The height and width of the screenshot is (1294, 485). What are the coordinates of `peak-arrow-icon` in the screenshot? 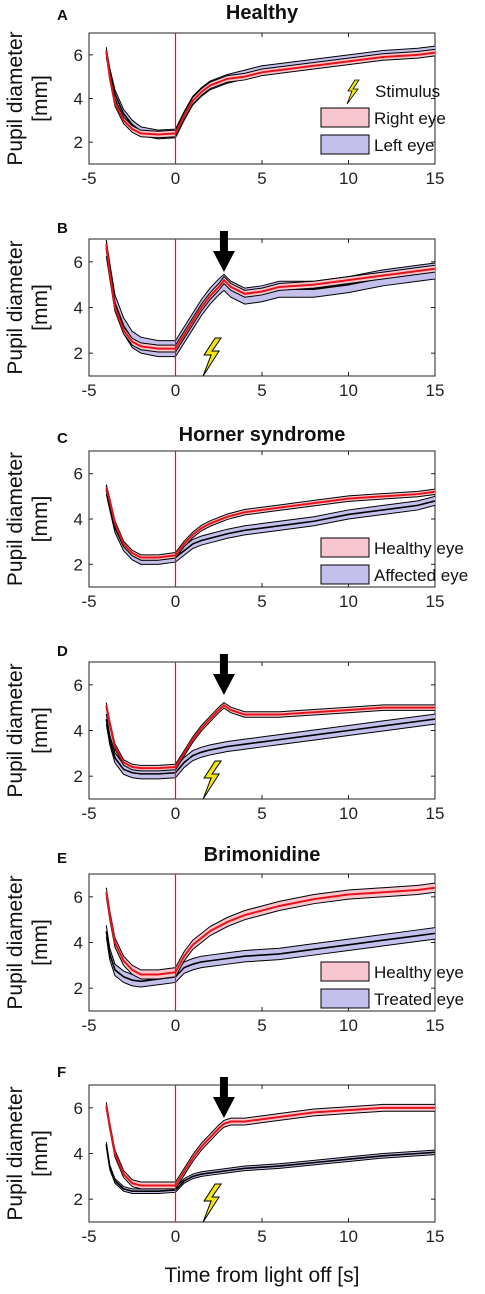 It's located at (223, 251).